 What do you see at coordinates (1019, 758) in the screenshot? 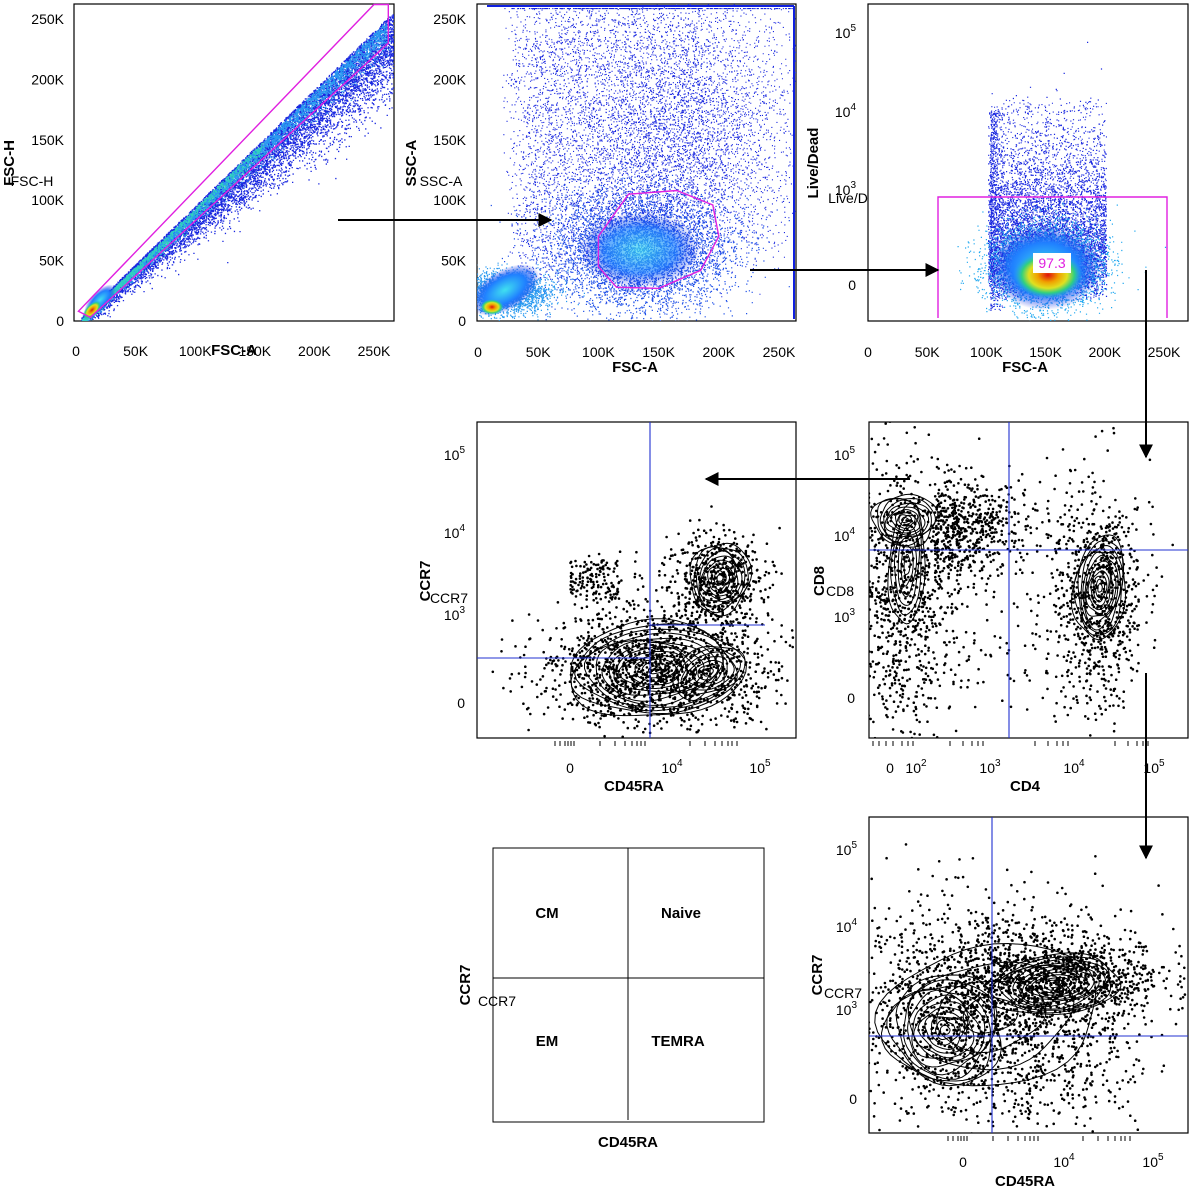
I see `x-tick-labels: 0 10² 10³ 10⁴ 10⁵` at bounding box center [1019, 758].